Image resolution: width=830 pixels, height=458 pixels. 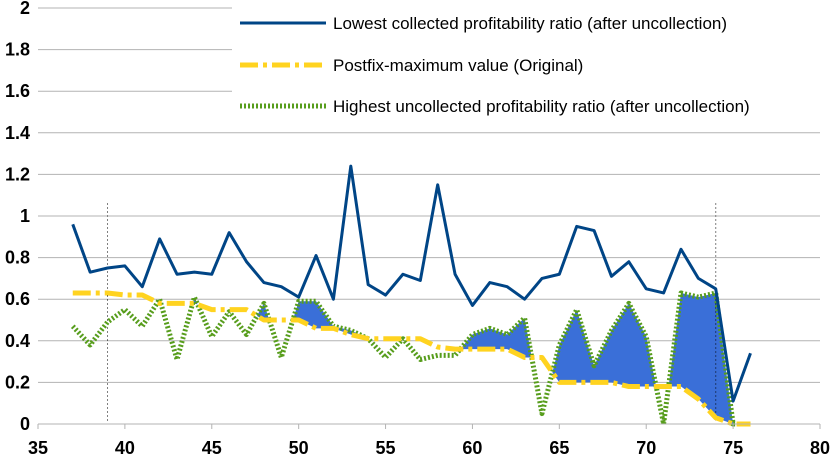 What do you see at coordinates (25, 9) in the screenshot?
I see `y-tick-label: 2` at bounding box center [25, 9].